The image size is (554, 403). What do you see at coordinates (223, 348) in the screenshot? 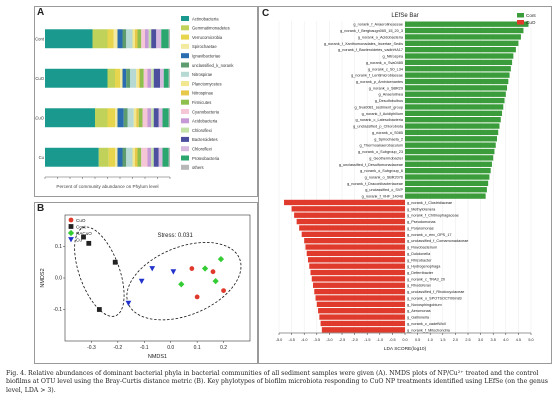
I see `x-tick-label: 0.2` at bounding box center [223, 348].